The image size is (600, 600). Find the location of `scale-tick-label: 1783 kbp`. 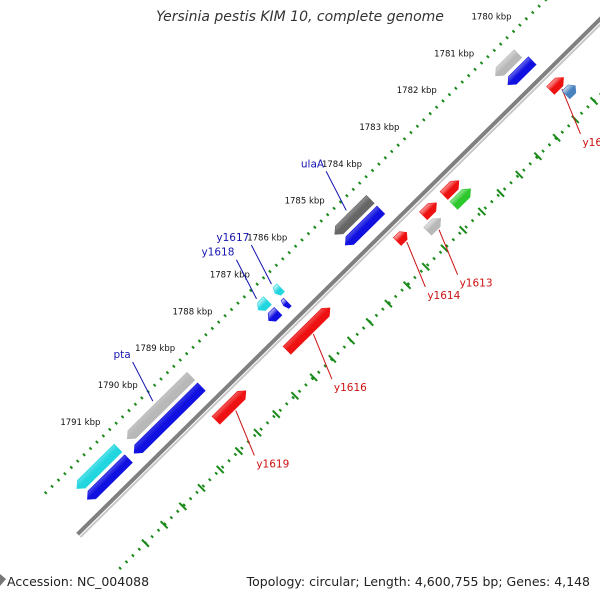

scale-tick-label: 1783 kbp is located at coordinates (379, 128).